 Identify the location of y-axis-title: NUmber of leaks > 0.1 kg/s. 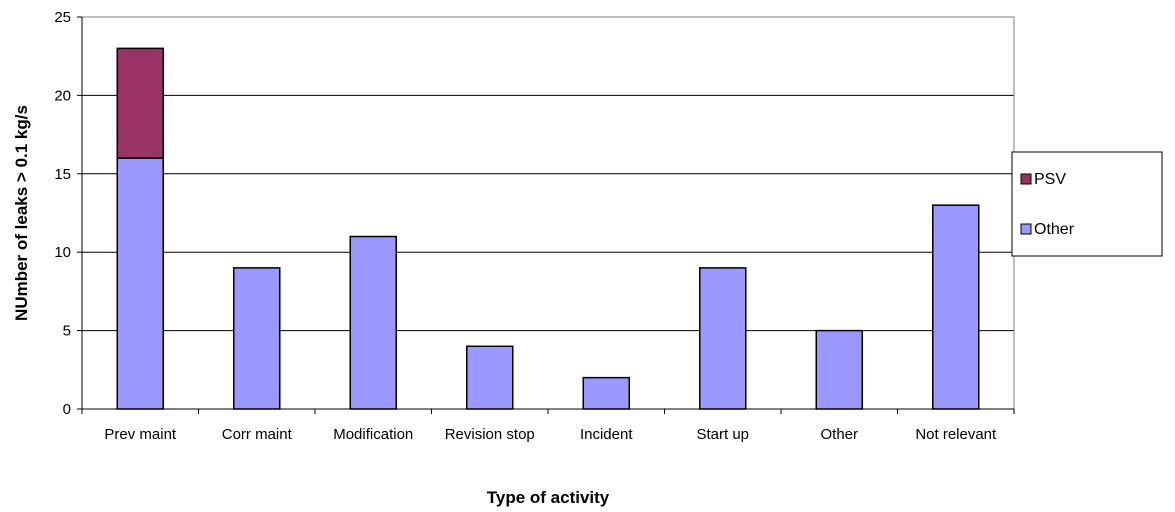
(21, 213).